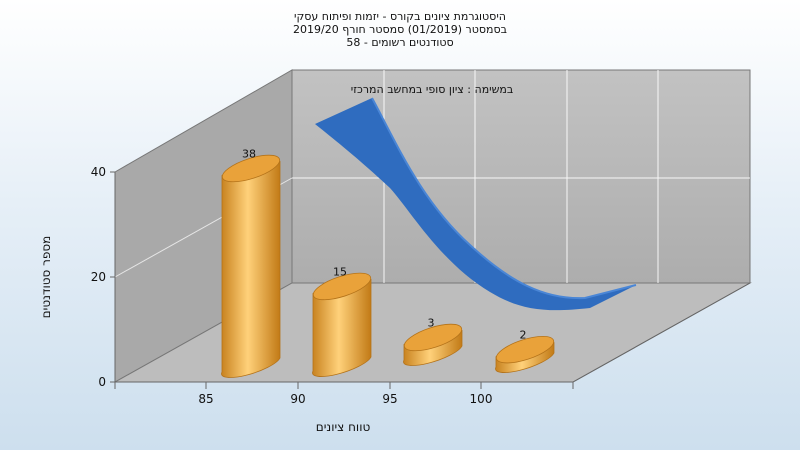 The width and height of the screenshot is (800, 450). What do you see at coordinates (98, 172) in the screenshot?
I see `y-tick-label: 40` at bounding box center [98, 172].